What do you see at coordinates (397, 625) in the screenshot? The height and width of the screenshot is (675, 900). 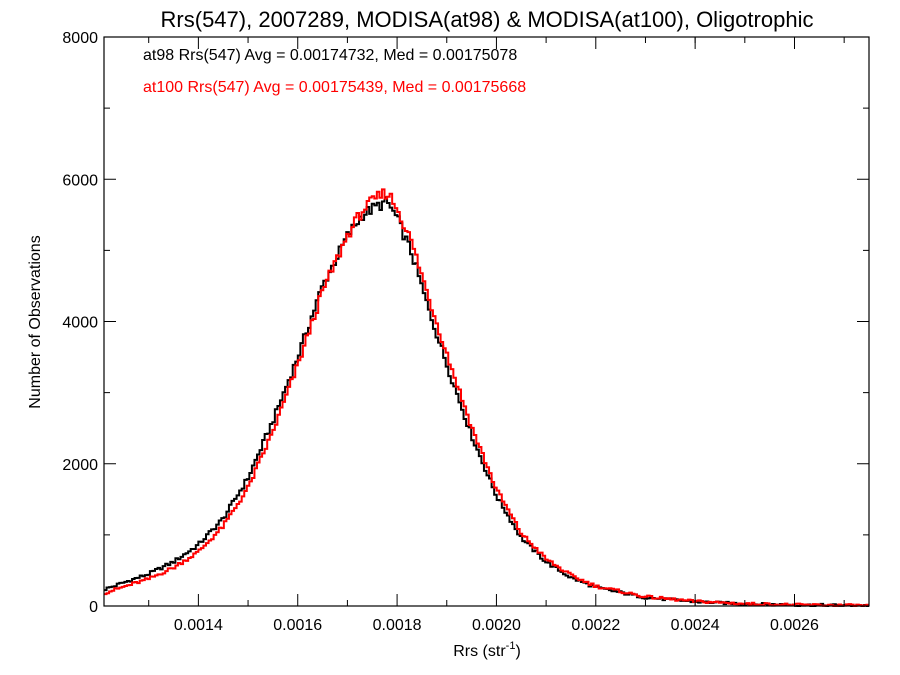 I see `x-tick-label: 0.0018` at bounding box center [397, 625].